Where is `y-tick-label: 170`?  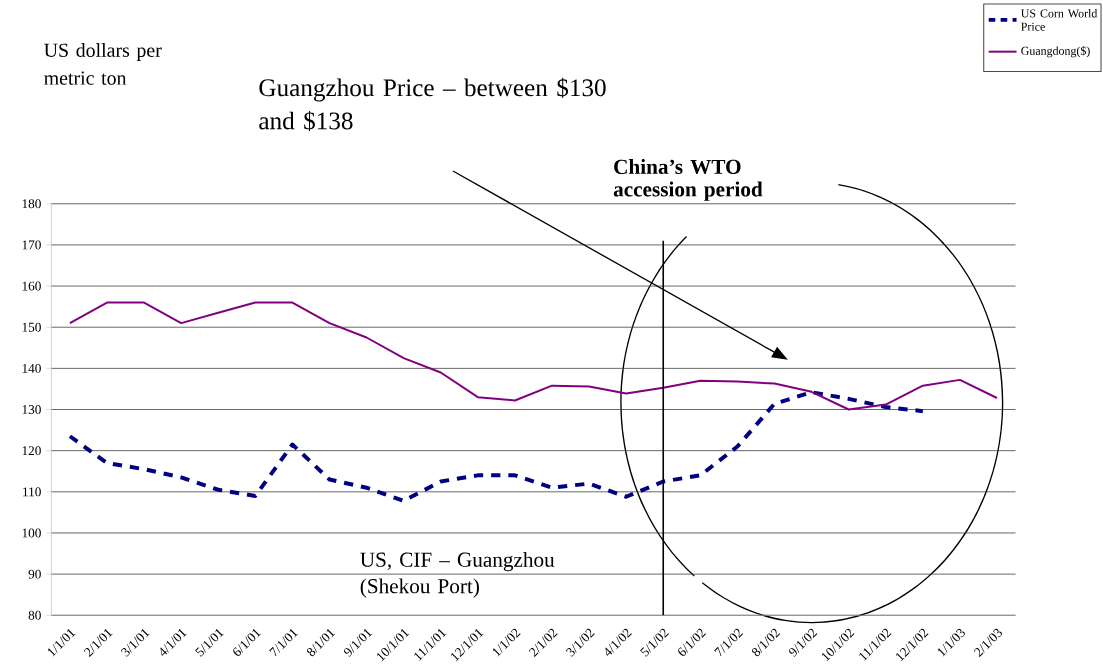
y-tick-label: 170 is located at coordinates (31, 245).